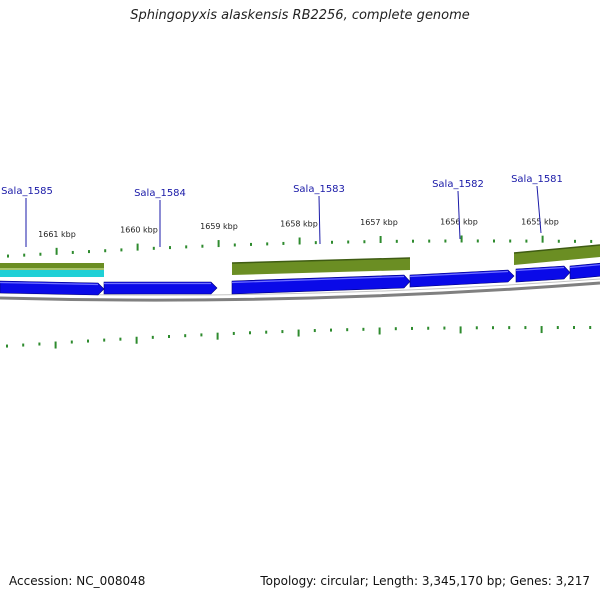 The width and height of the screenshot is (600, 600). I want to click on gene-label-leaders, so click(283, 216).